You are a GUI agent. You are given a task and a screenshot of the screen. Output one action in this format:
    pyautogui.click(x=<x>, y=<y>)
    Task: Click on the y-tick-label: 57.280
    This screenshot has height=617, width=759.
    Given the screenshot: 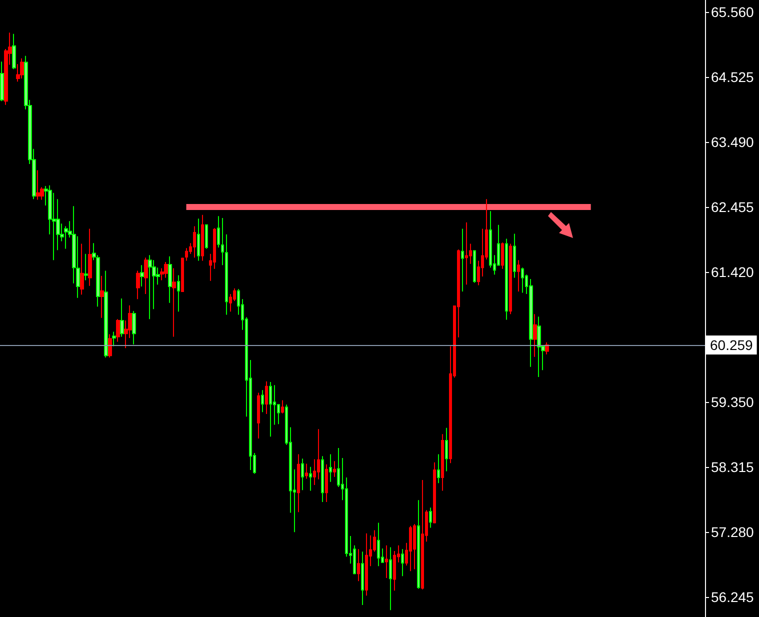 What is the action you would take?
    pyautogui.click(x=732, y=532)
    